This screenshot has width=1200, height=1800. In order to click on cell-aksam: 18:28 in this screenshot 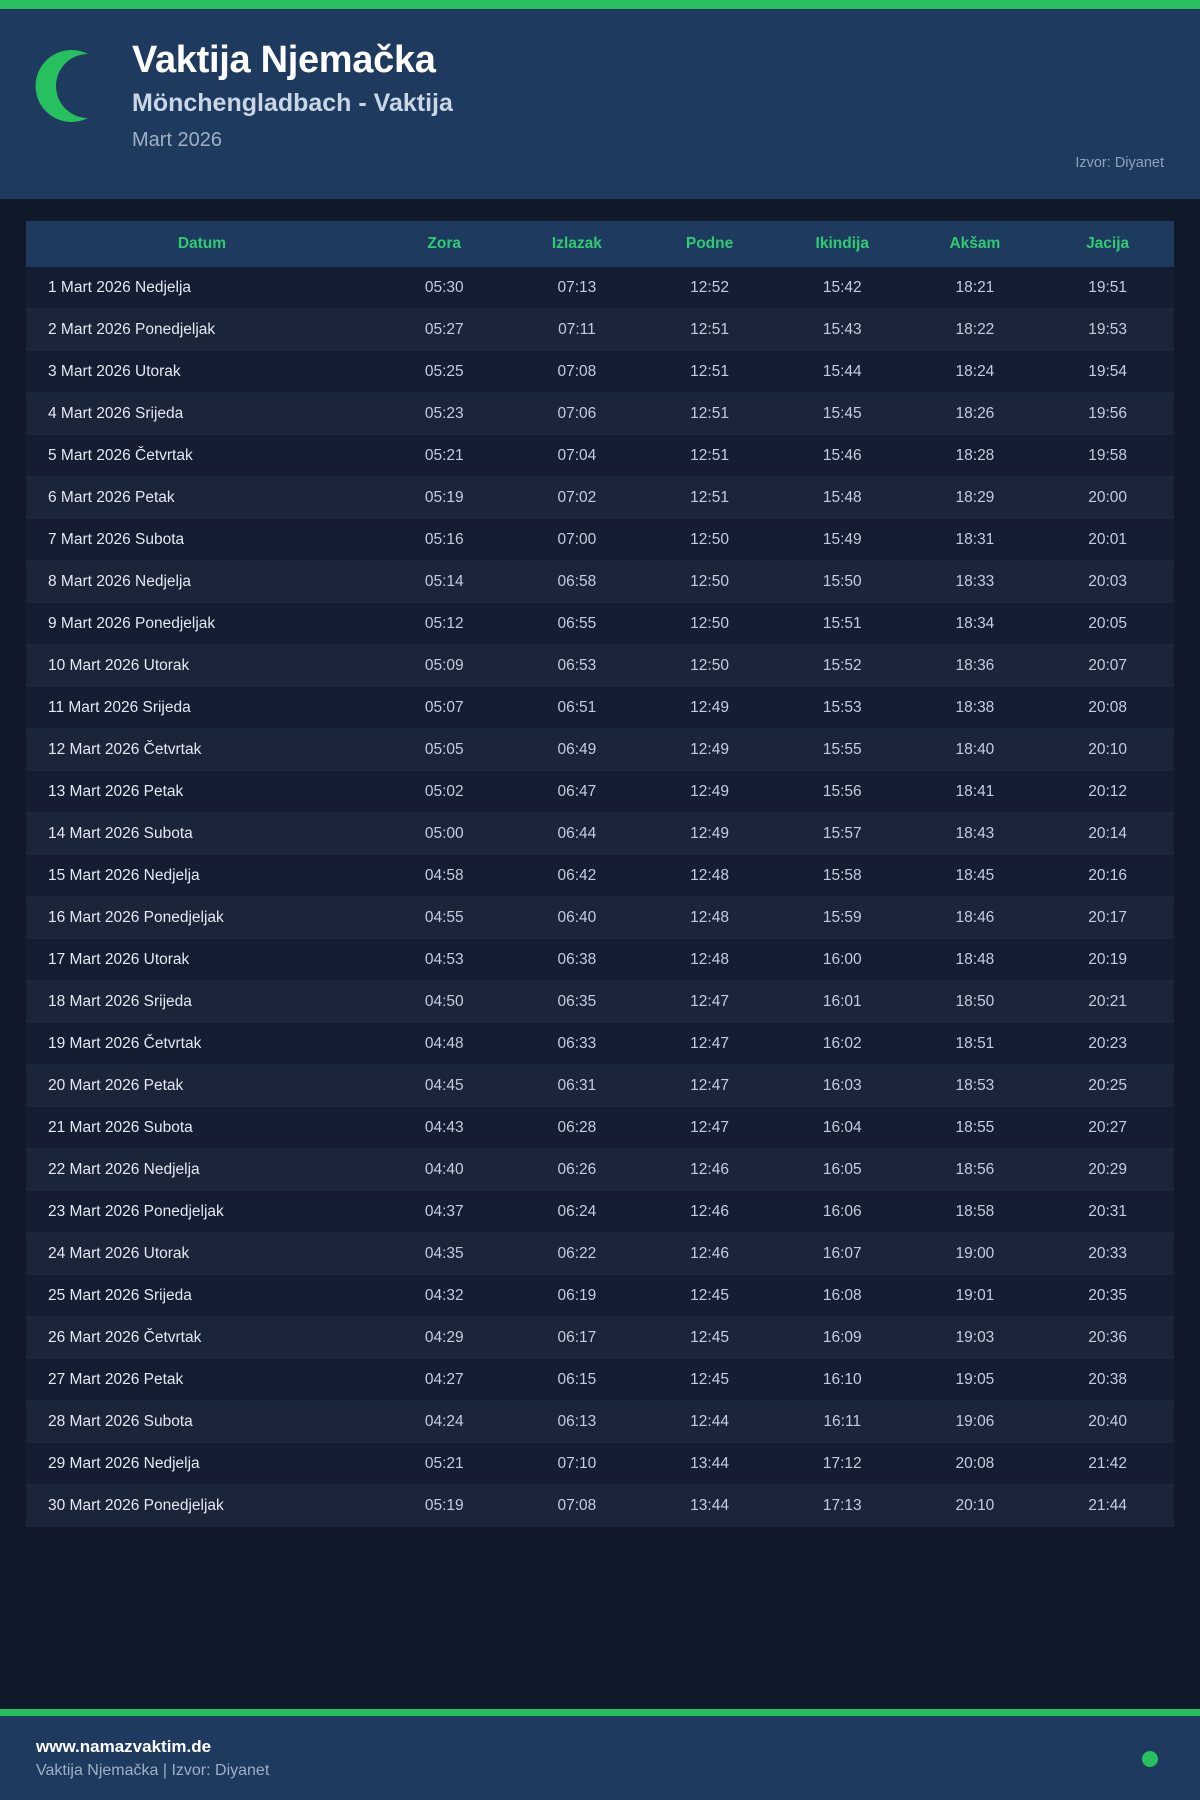, I will do `click(975, 455)`.